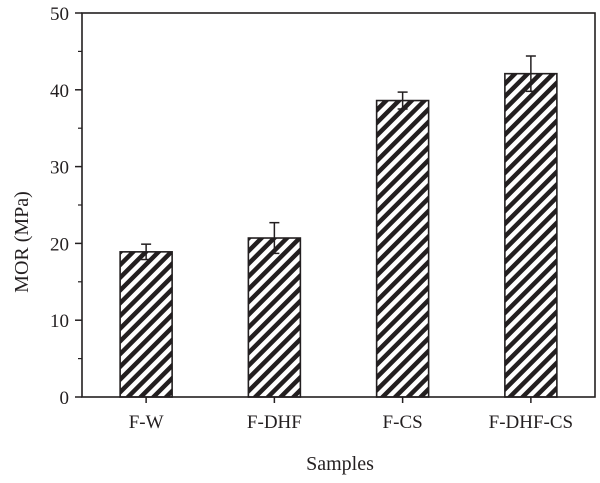  I want to click on y-tick-label: 30, so click(59, 168).